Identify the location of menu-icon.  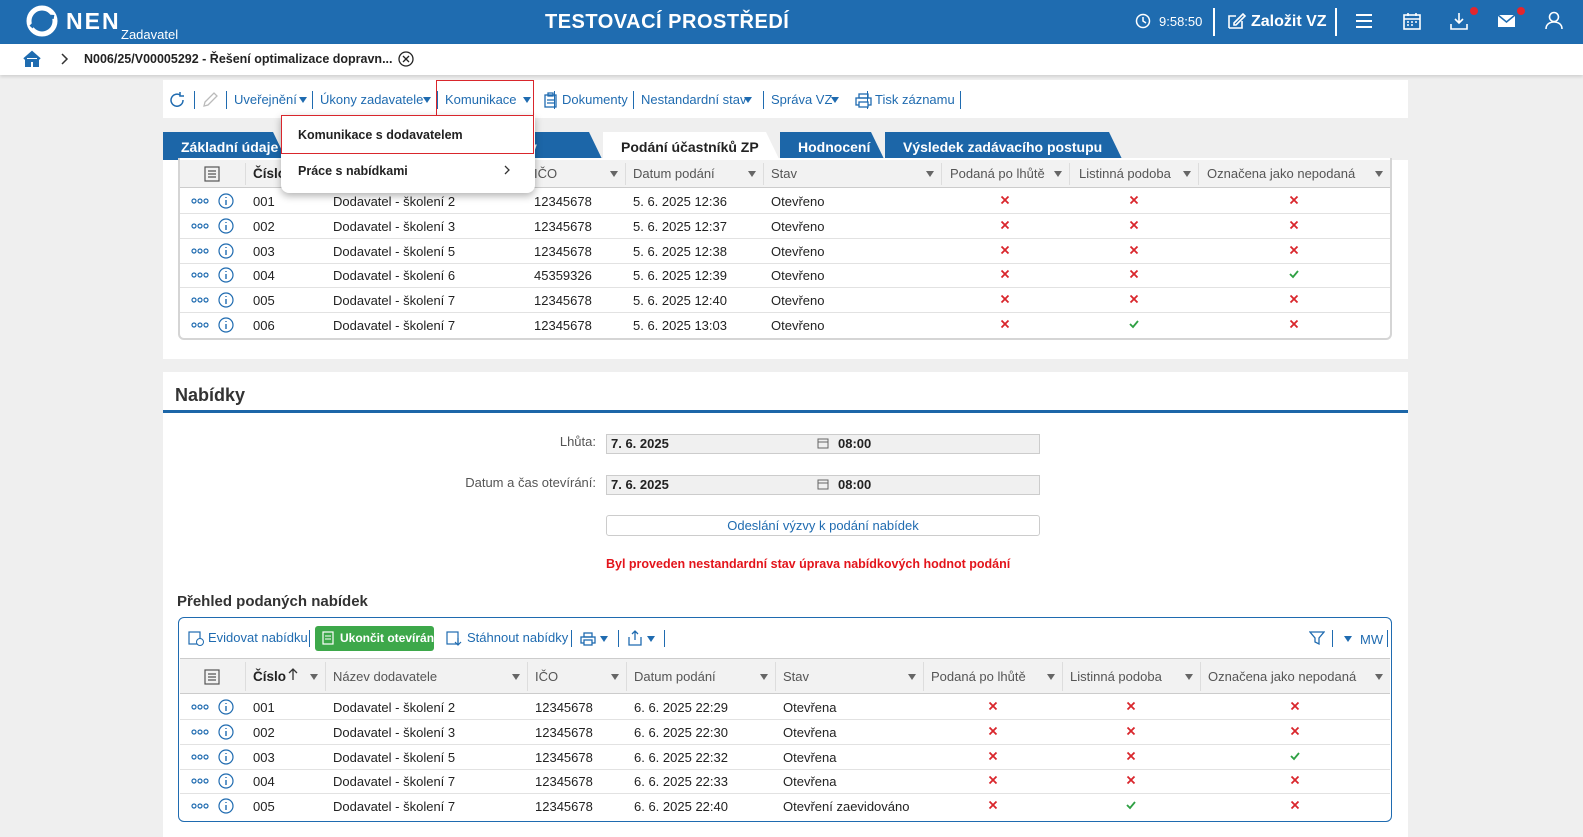
(1364, 21).